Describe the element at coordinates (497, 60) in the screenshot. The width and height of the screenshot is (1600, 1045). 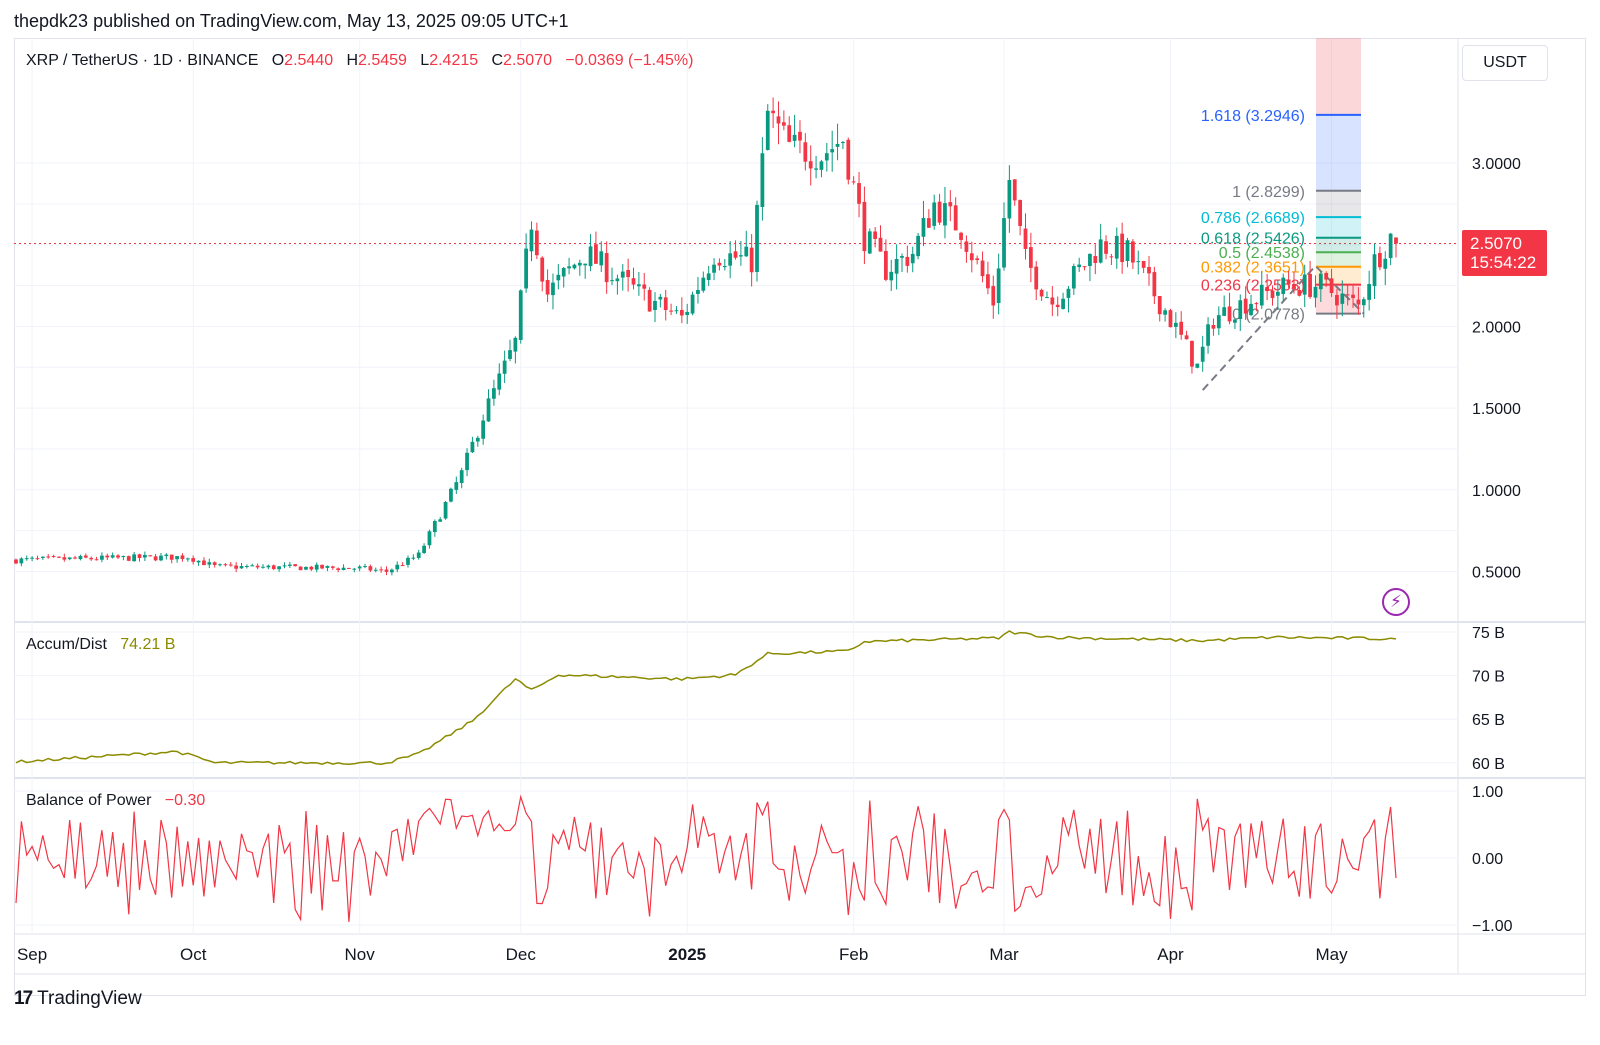
I see `close-label: C` at that location.